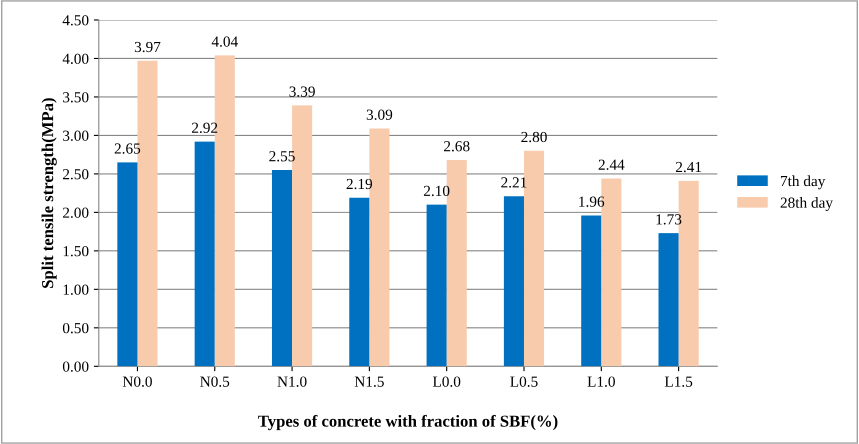  Describe the element at coordinates (302, 91) in the screenshot. I see `data-label: 3.39` at that location.